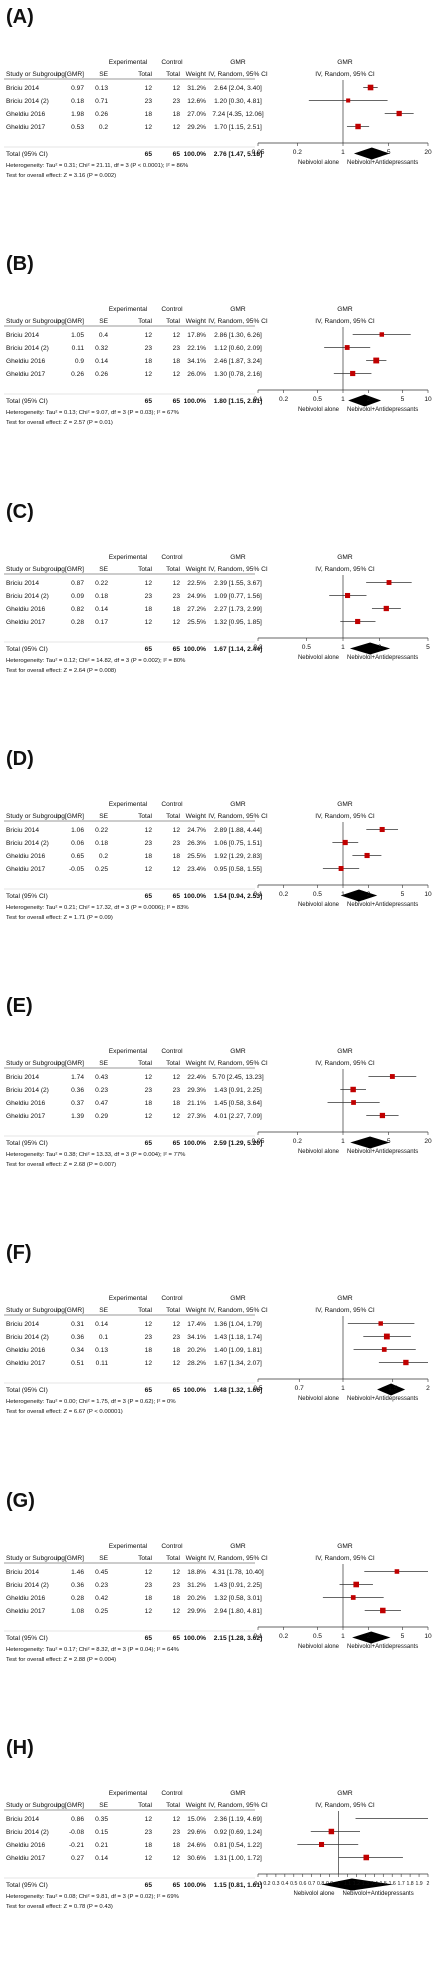 Image resolution: width=440 pixels, height=1978 pixels. I want to click on gmr-ci-text: 1.20 [0.30, 4.81], so click(238, 101).